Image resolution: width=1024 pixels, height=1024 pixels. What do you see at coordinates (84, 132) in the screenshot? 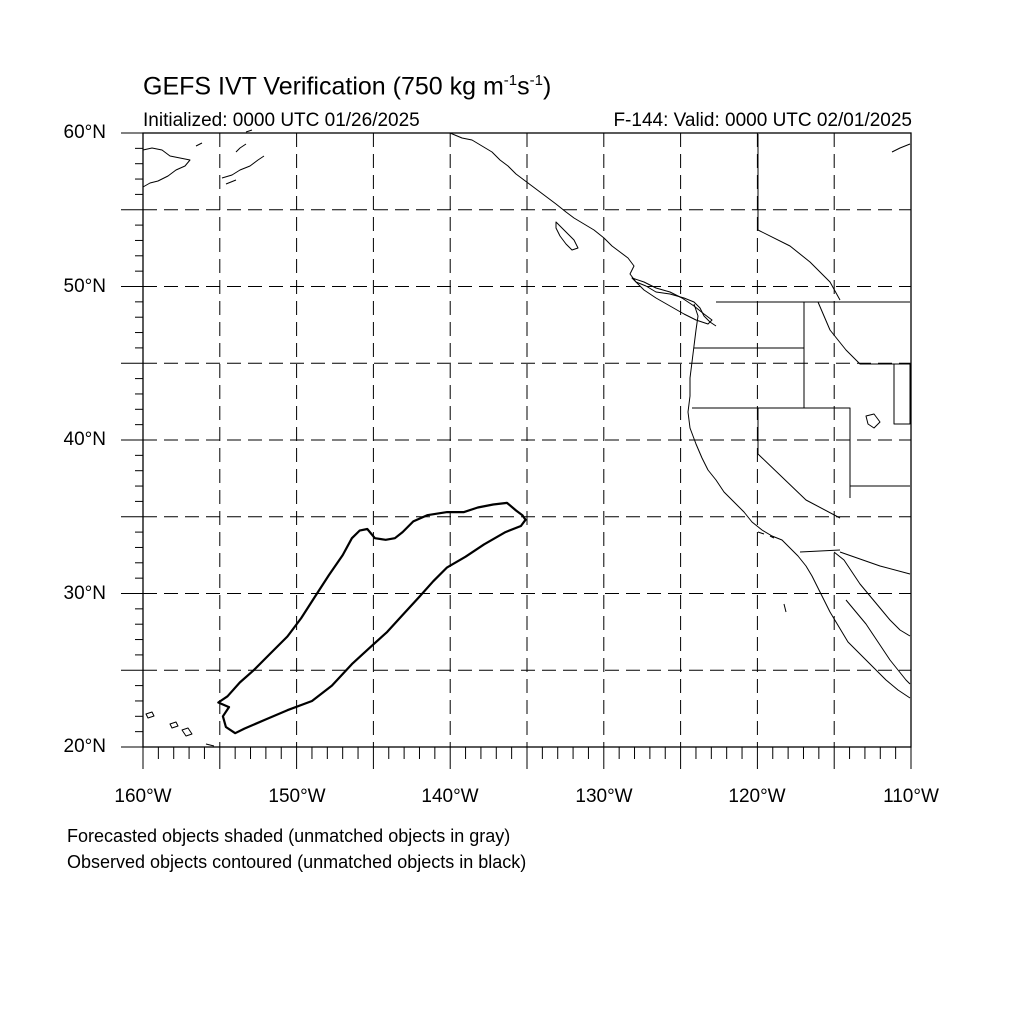
I see `lat-label: 60°N` at bounding box center [84, 132].